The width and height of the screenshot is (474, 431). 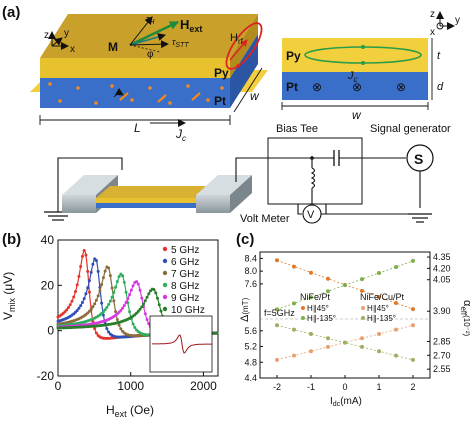 I want to click on chart-c-xlabel: Idc(mA), so click(x=346, y=402).